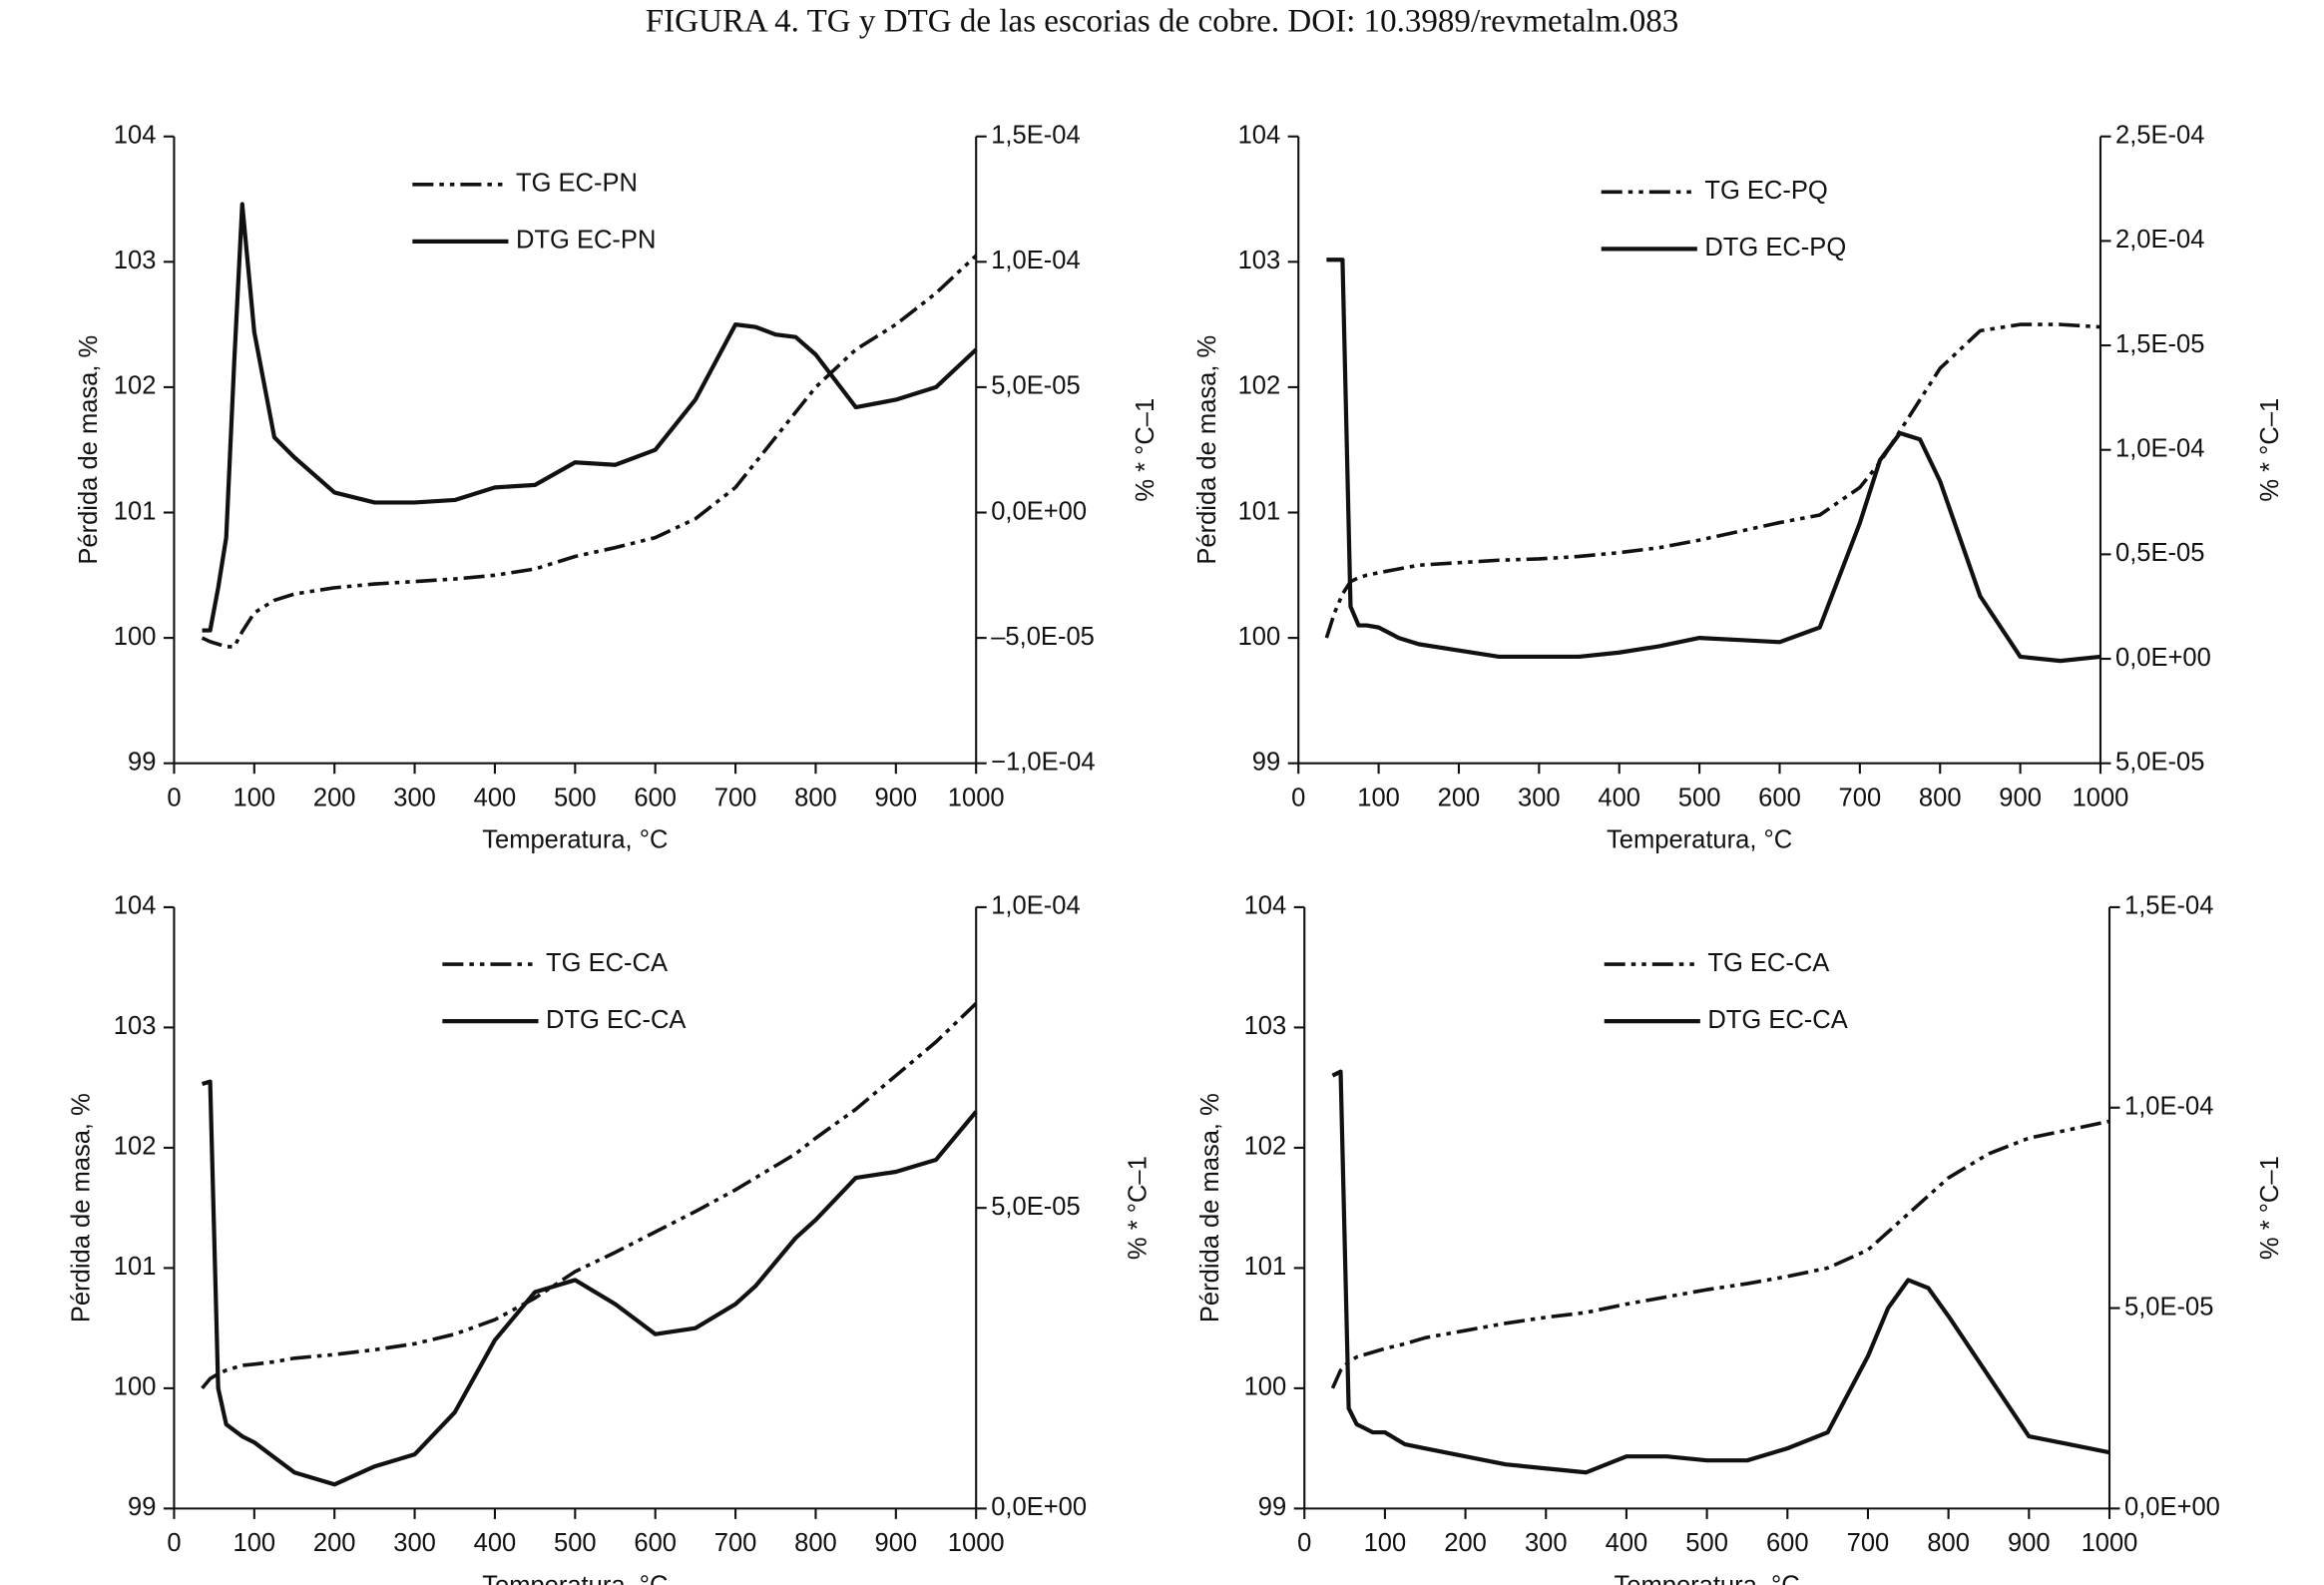 This screenshot has width=2324, height=1585. What do you see at coordinates (607, 963) in the screenshot?
I see `legend-label: TG EC-CA` at bounding box center [607, 963].